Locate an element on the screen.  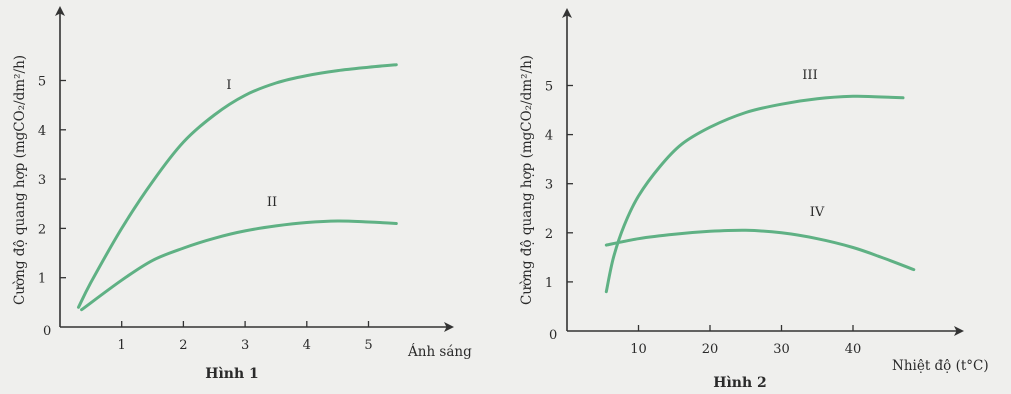
chart-1-y-ticks: 1 2 3 4 5 is located at coordinates (52, 181).